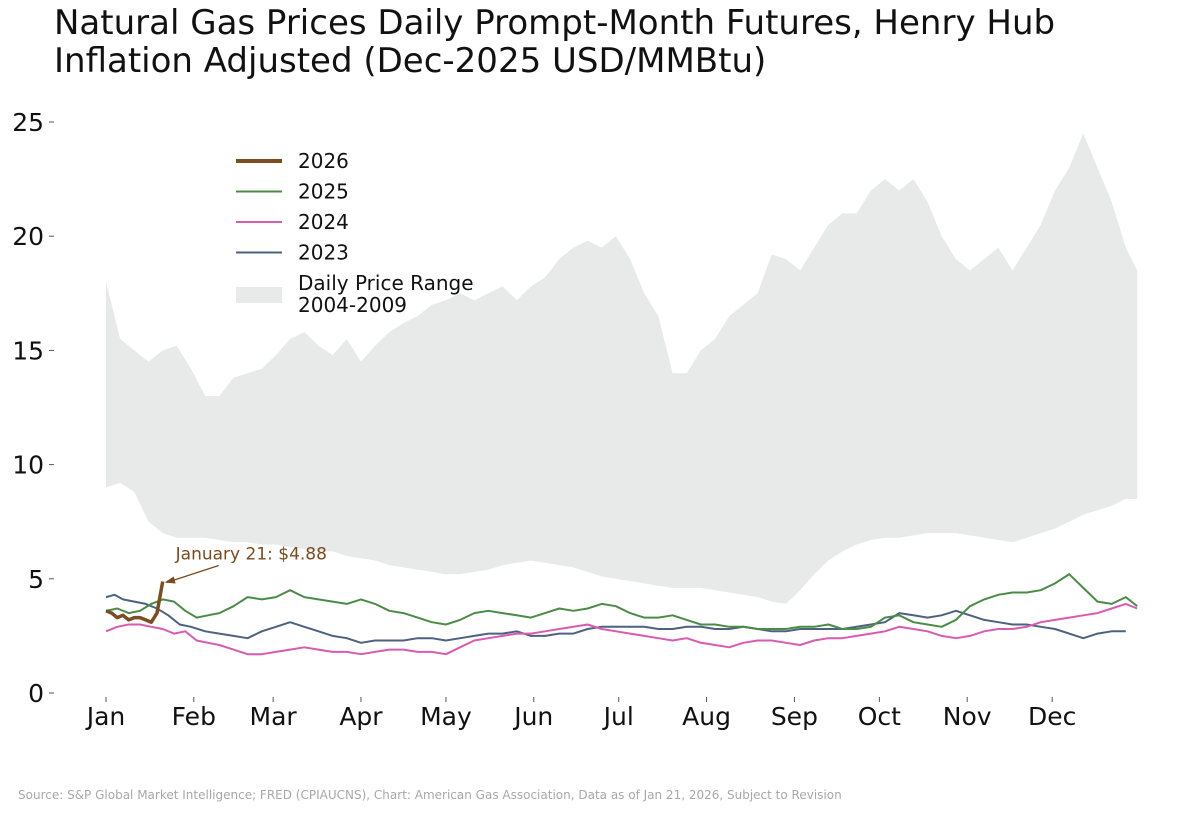  Describe the element at coordinates (879, 716) in the screenshot. I see `x-tick-label-oct: Oct` at that location.